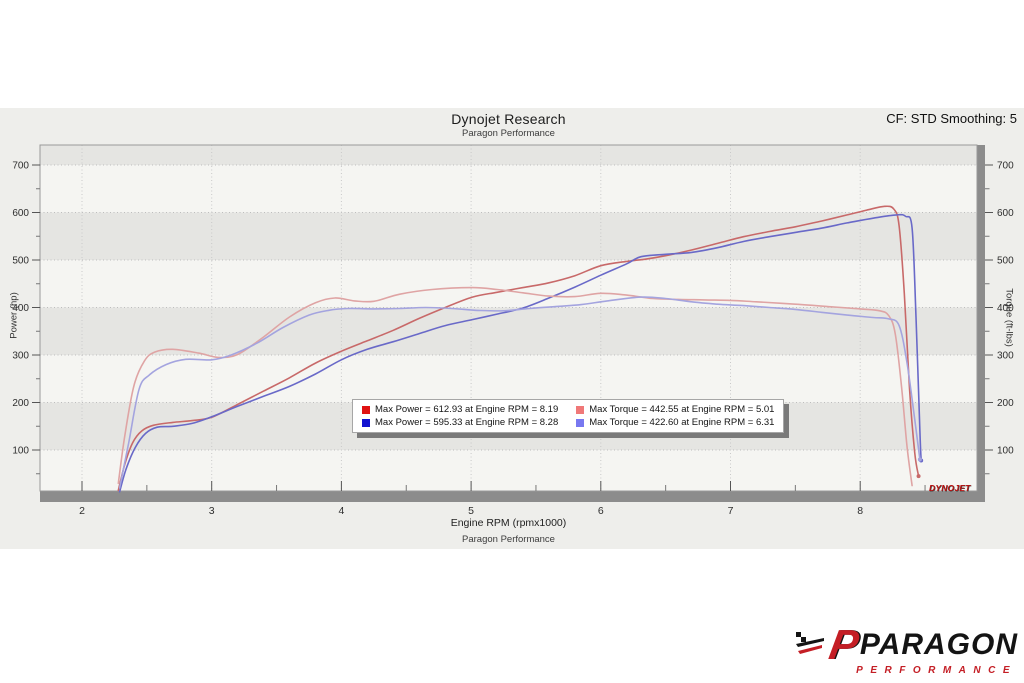 Image resolution: width=1024 pixels, height=683 pixels. What do you see at coordinates (82, 511) in the screenshot?
I see `svg-text: 2` at bounding box center [82, 511].